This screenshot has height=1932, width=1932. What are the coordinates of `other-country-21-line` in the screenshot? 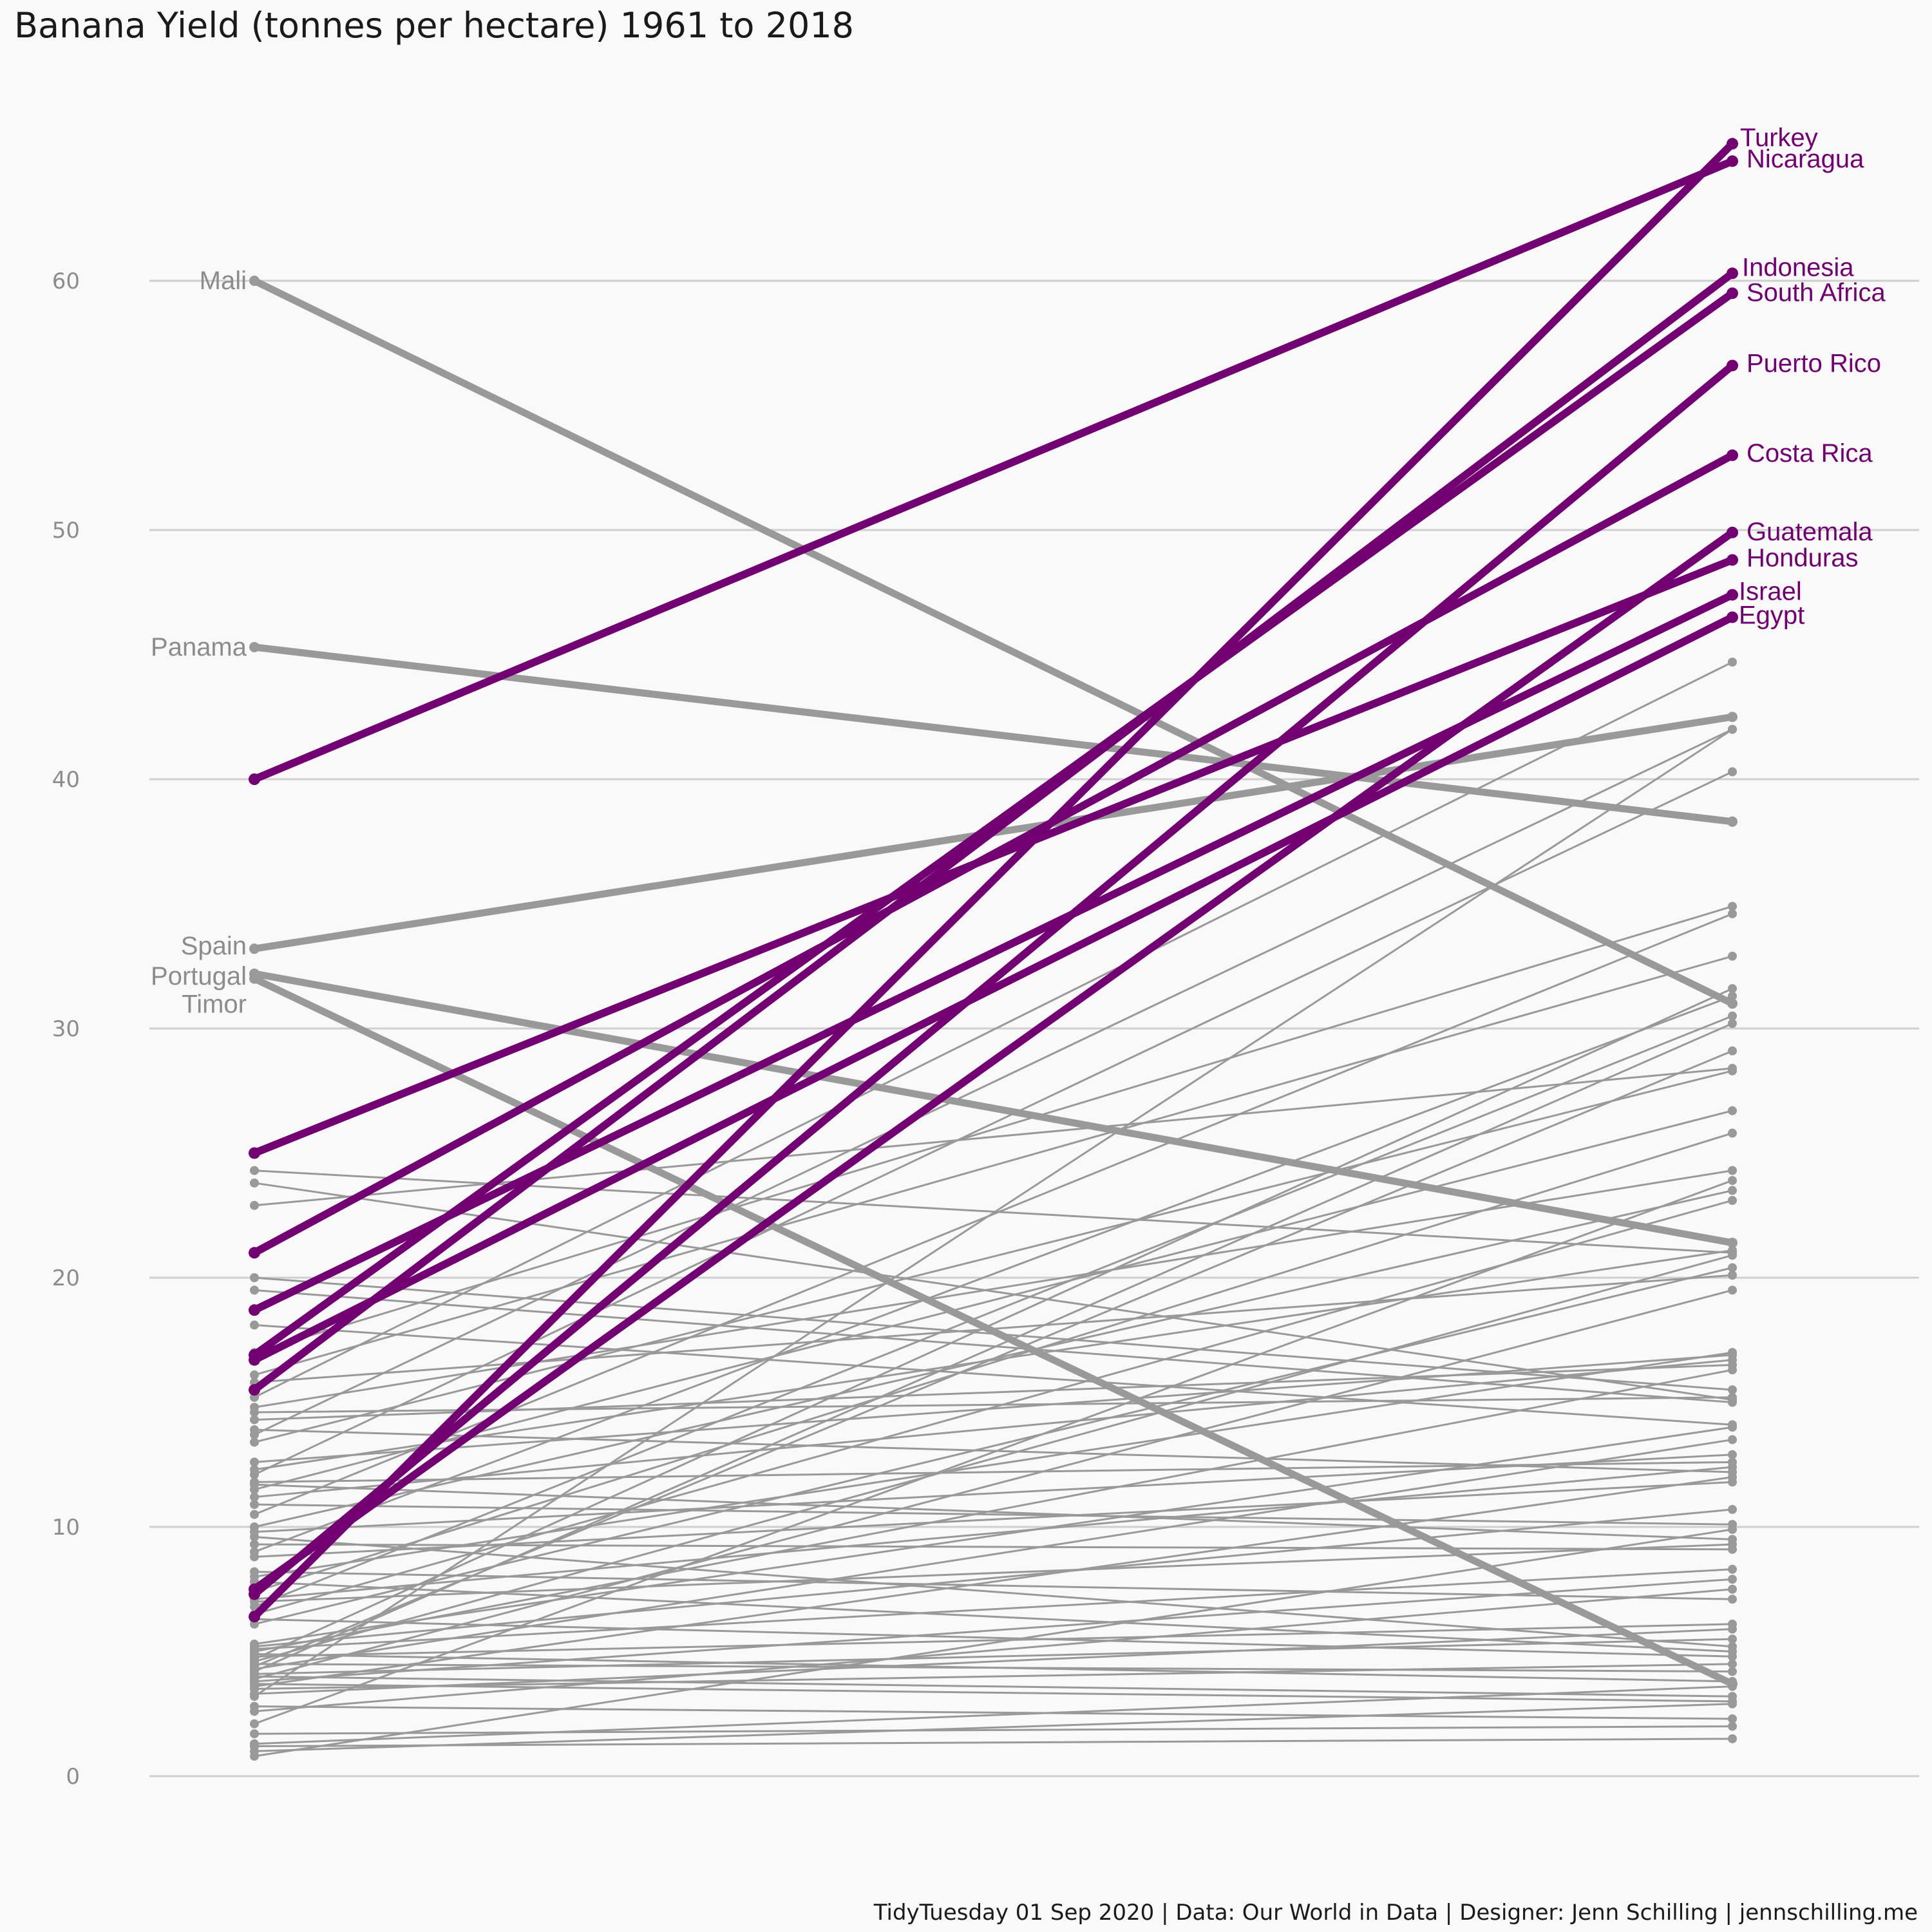 It's located at (994, 1514).